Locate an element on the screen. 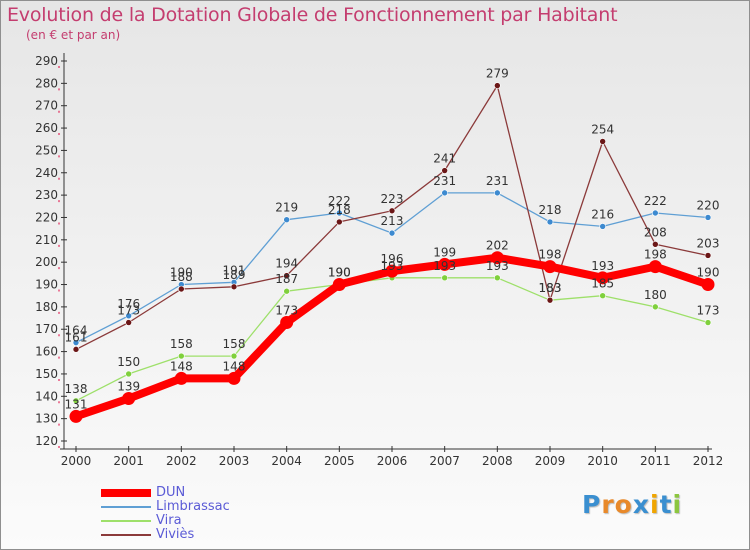 Image resolution: width=750 pixels, height=550 pixels. data-label: 241 is located at coordinates (444, 159).